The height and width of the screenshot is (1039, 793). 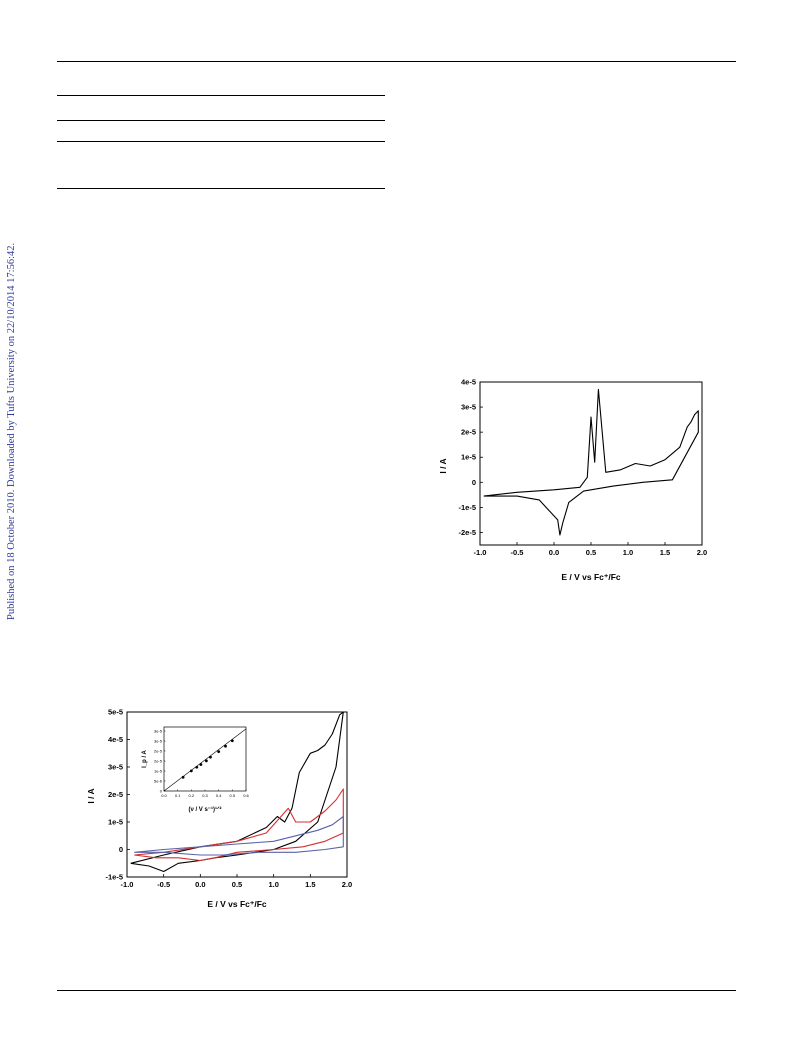 I want to click on inset-x-tick-label: 0.5, so click(x=233, y=795).